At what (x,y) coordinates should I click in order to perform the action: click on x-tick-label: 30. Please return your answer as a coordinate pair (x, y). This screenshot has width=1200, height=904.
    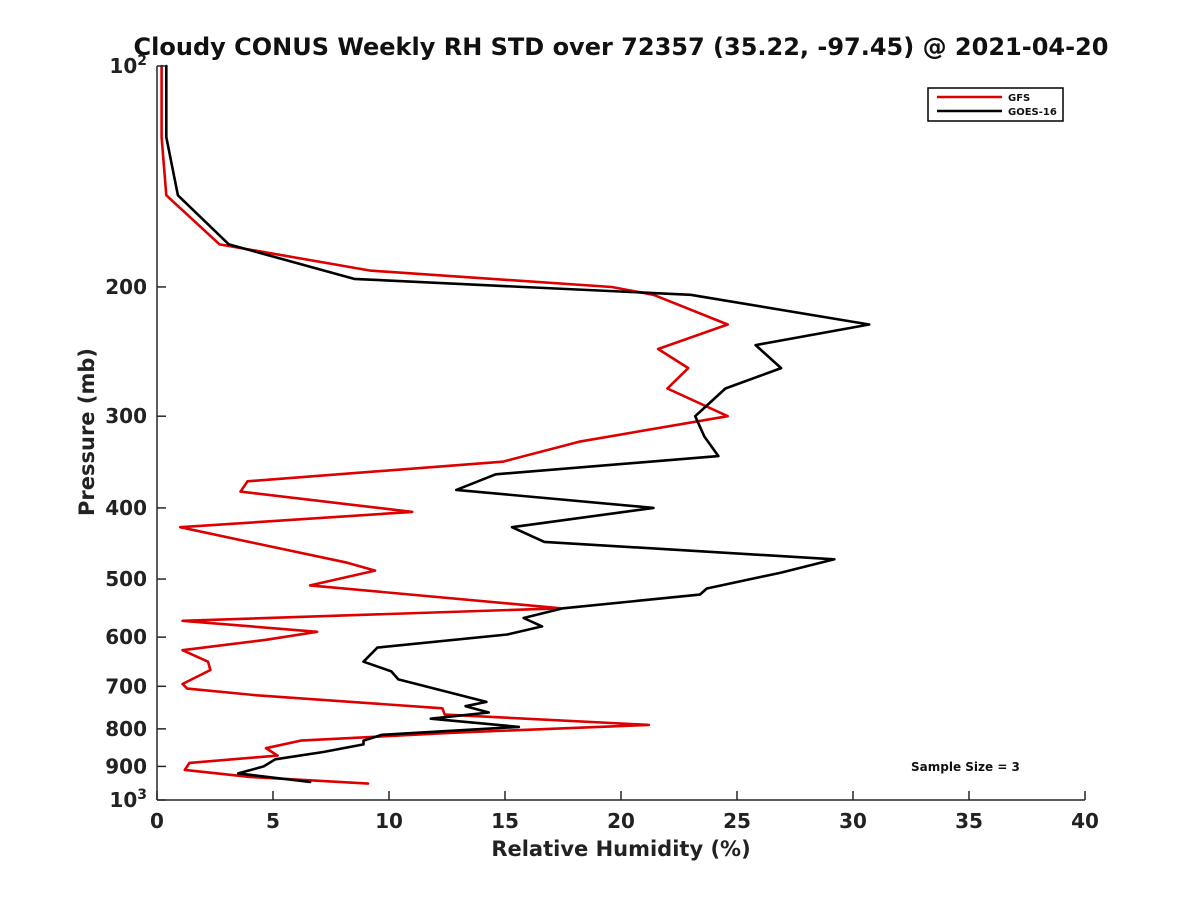
    Looking at the image, I should click on (853, 821).